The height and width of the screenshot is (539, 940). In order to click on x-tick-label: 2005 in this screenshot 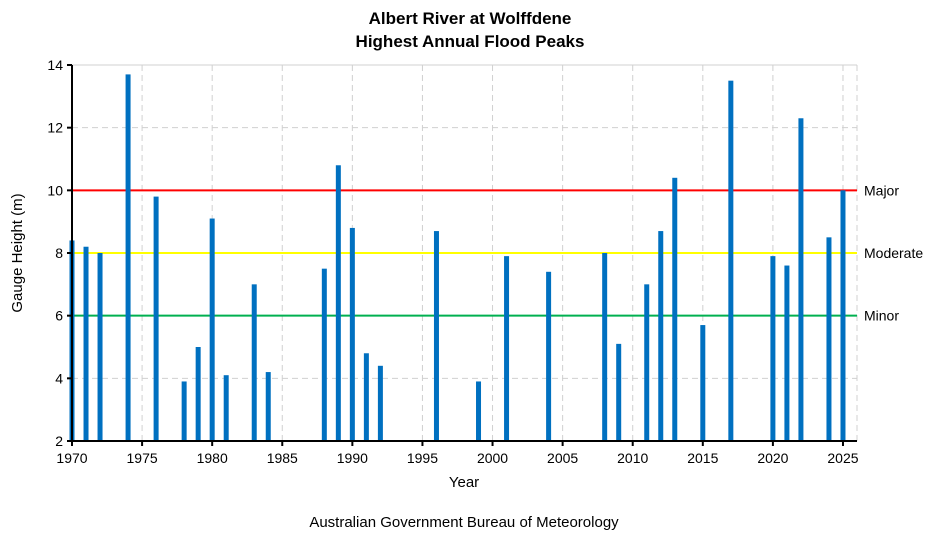, I will do `click(562, 458)`.